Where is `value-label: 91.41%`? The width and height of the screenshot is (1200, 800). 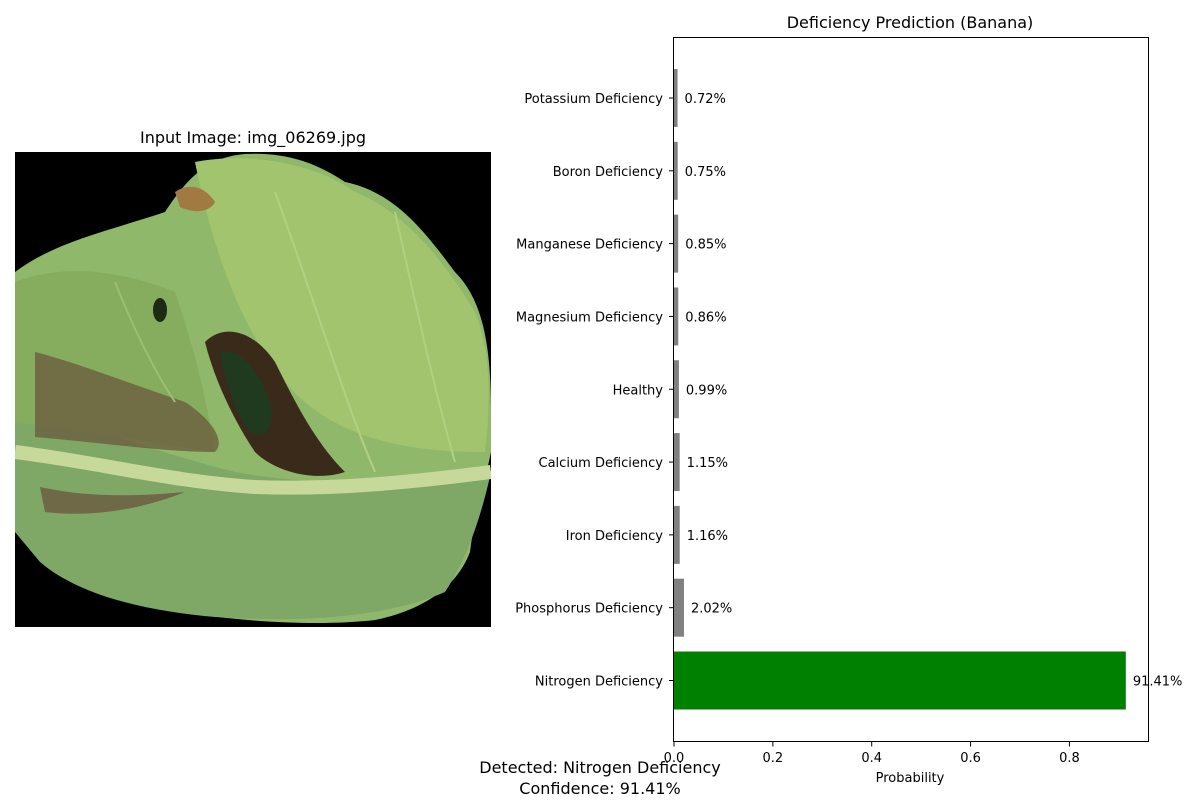
value-label: 91.41% is located at coordinates (1158, 682).